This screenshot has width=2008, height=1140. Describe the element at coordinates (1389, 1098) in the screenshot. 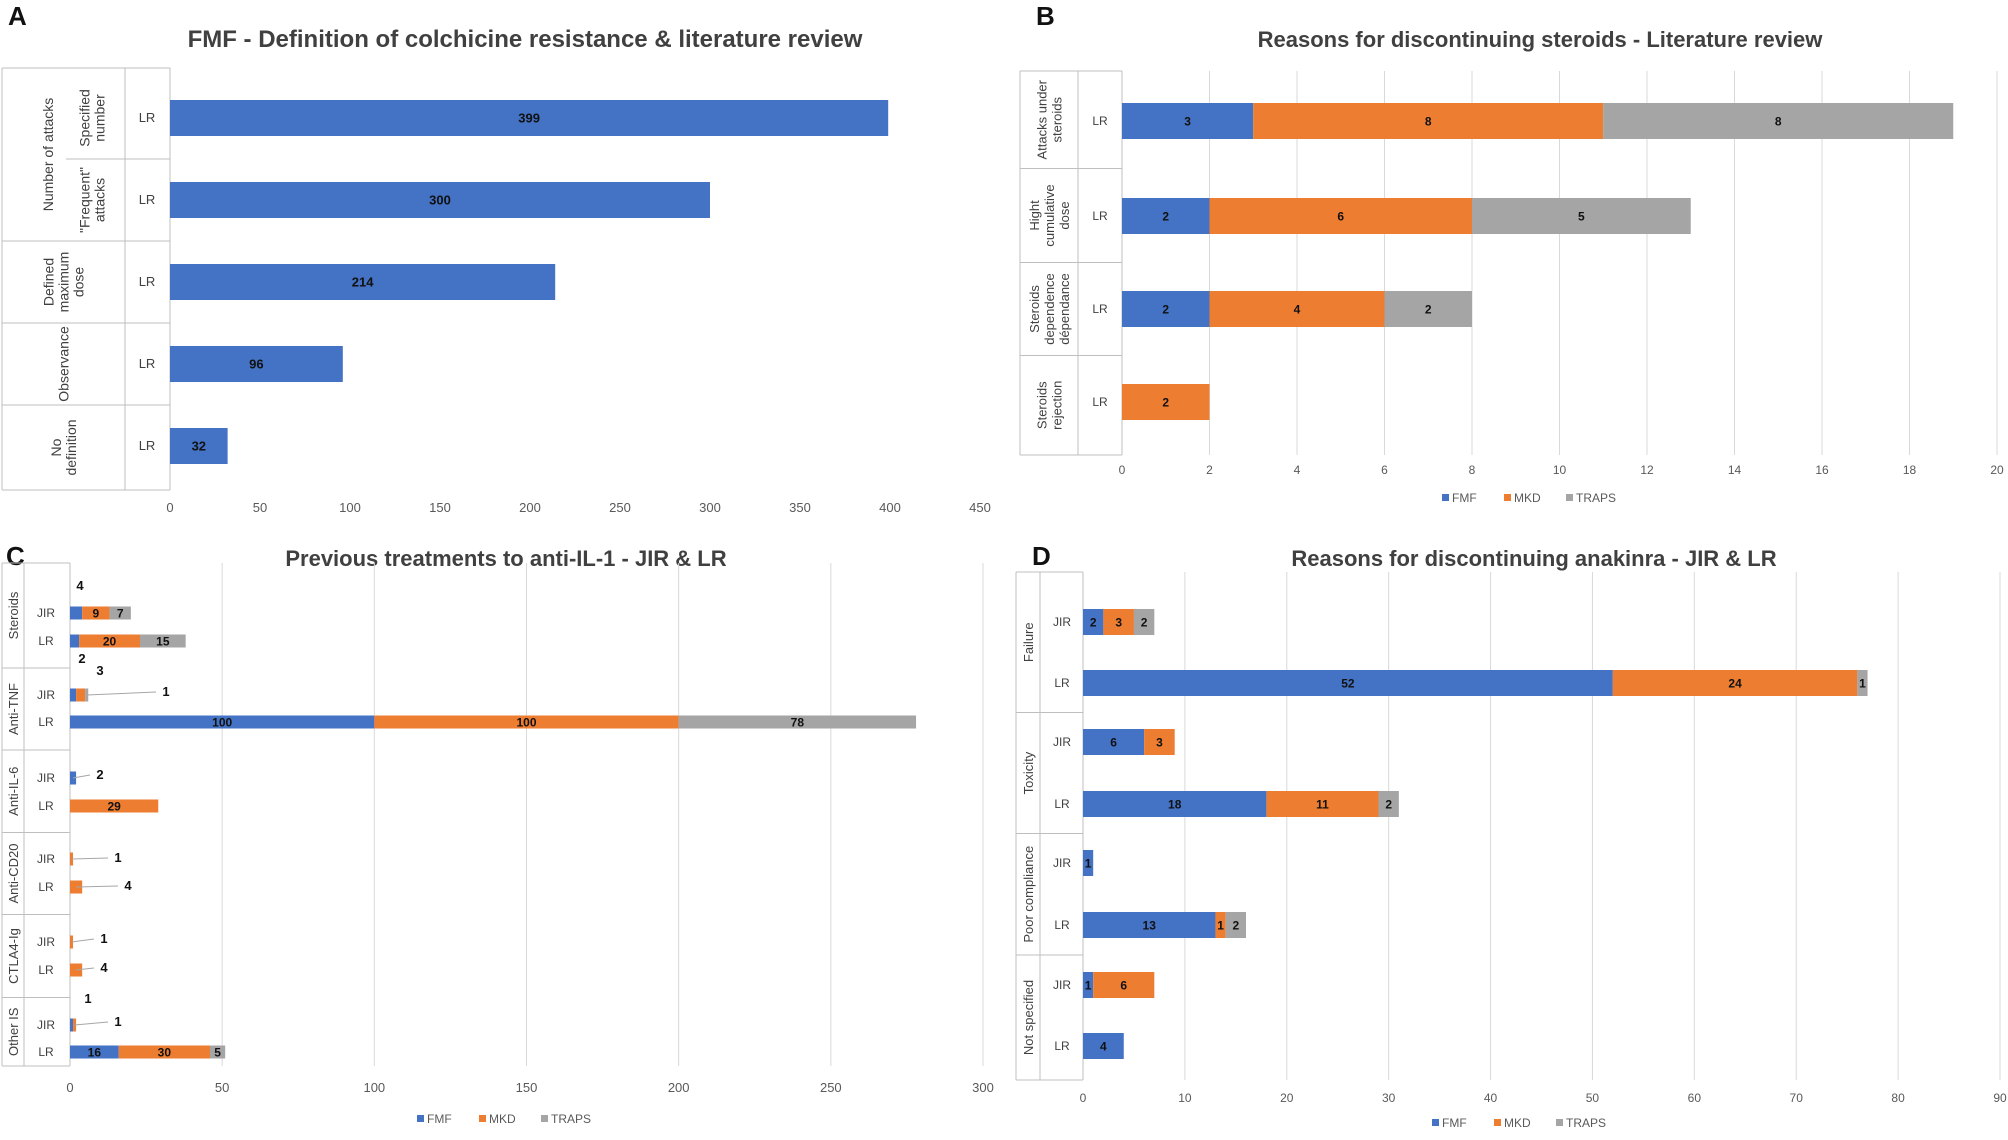

I see `x-tick-label: 30` at that location.